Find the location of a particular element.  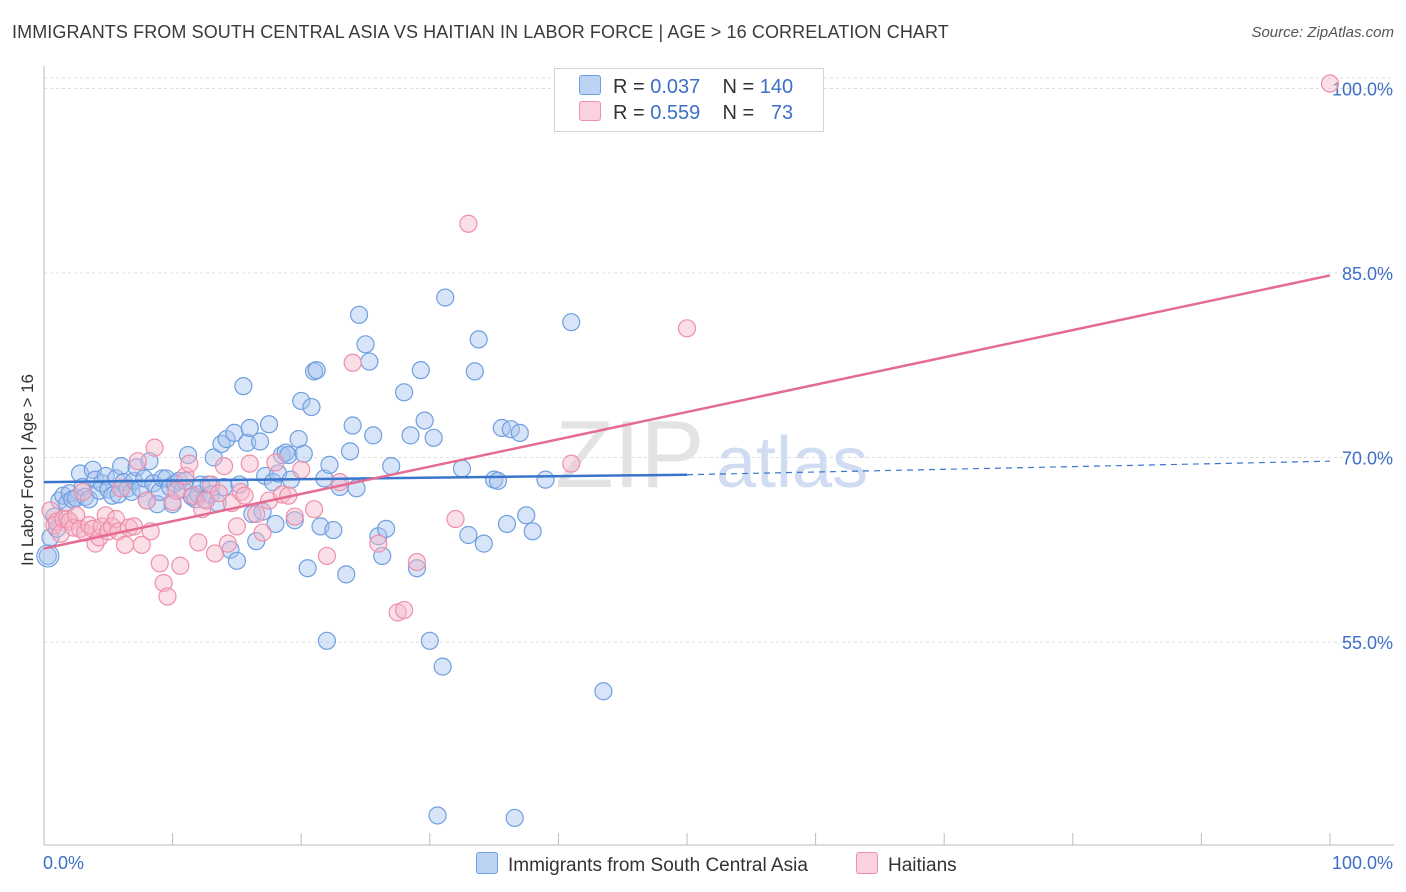

pink-swatch is located at coordinates (867, 863).